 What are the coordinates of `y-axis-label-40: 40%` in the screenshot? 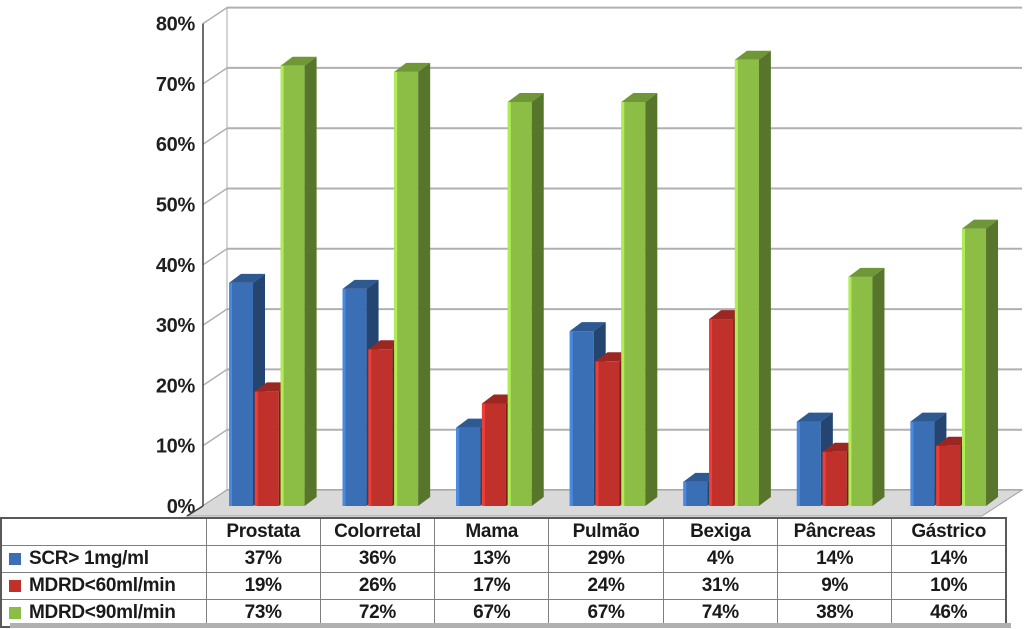 It's located at (176, 266).